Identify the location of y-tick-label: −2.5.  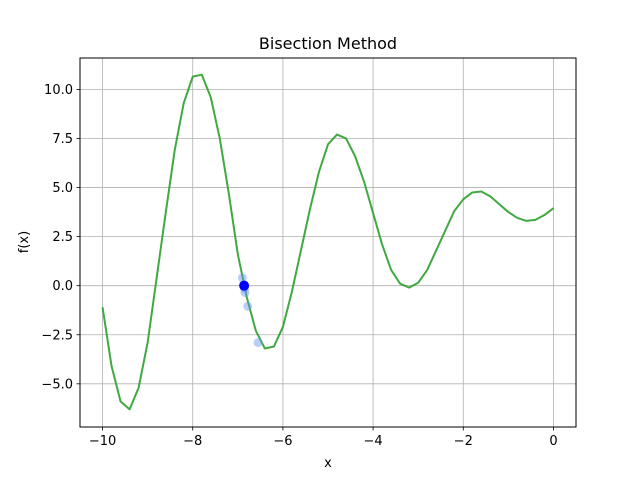
(57, 335).